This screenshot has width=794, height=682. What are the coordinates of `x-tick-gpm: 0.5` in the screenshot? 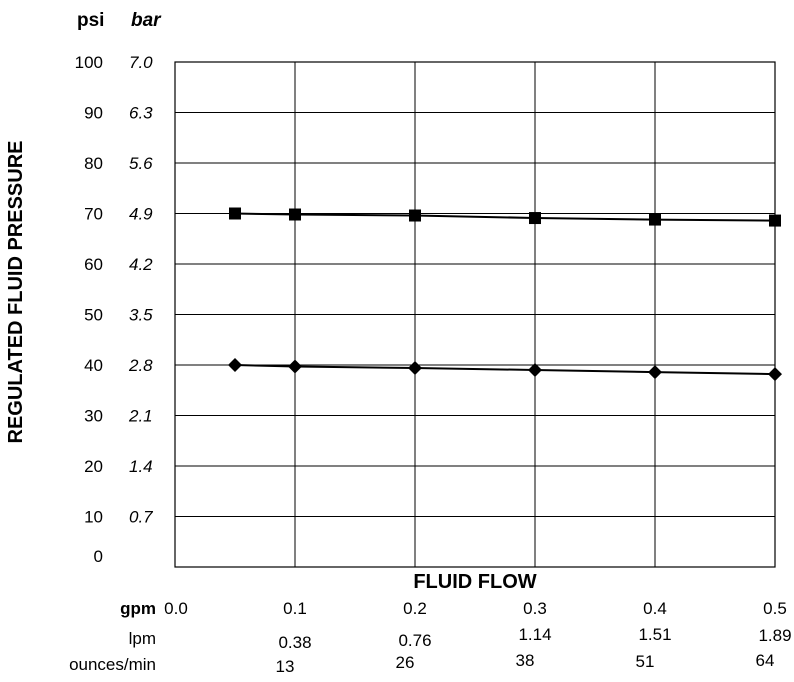 It's located at (775, 608).